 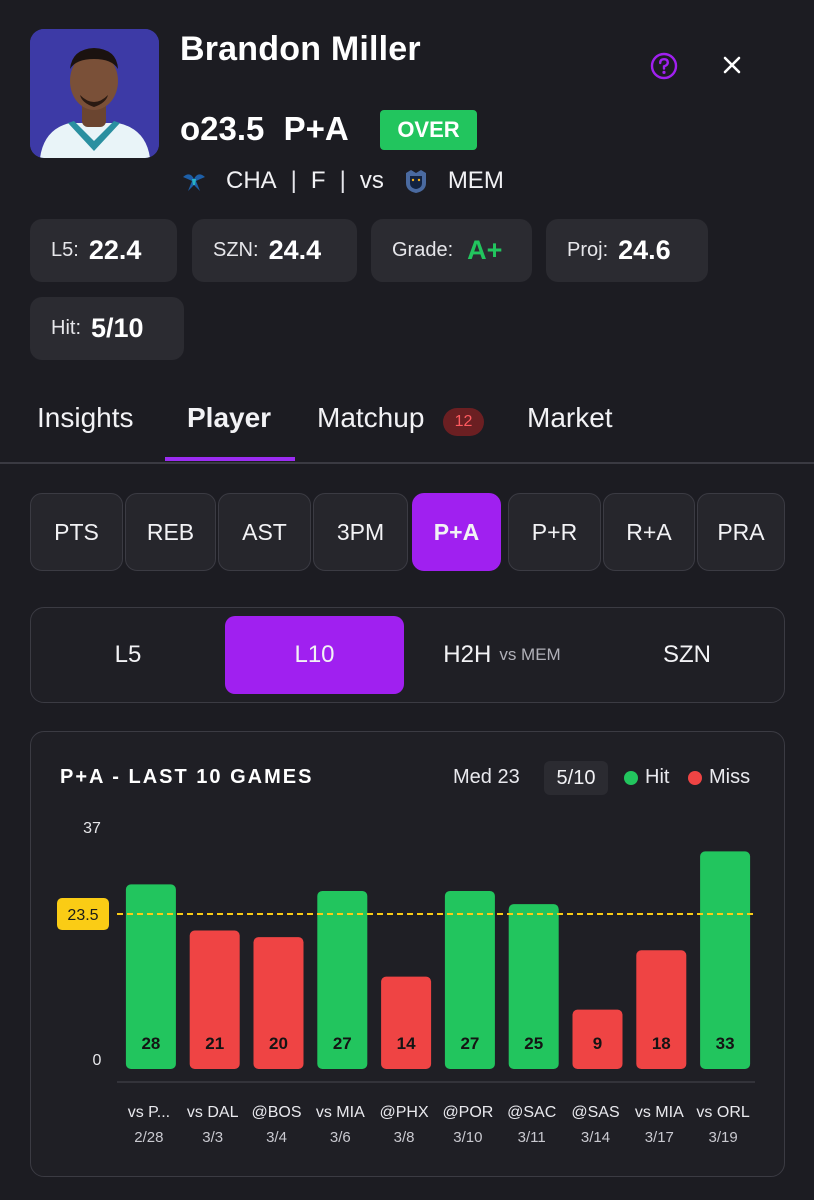 I want to click on x-tick-opponent: @PHX, so click(x=404, y=1112).